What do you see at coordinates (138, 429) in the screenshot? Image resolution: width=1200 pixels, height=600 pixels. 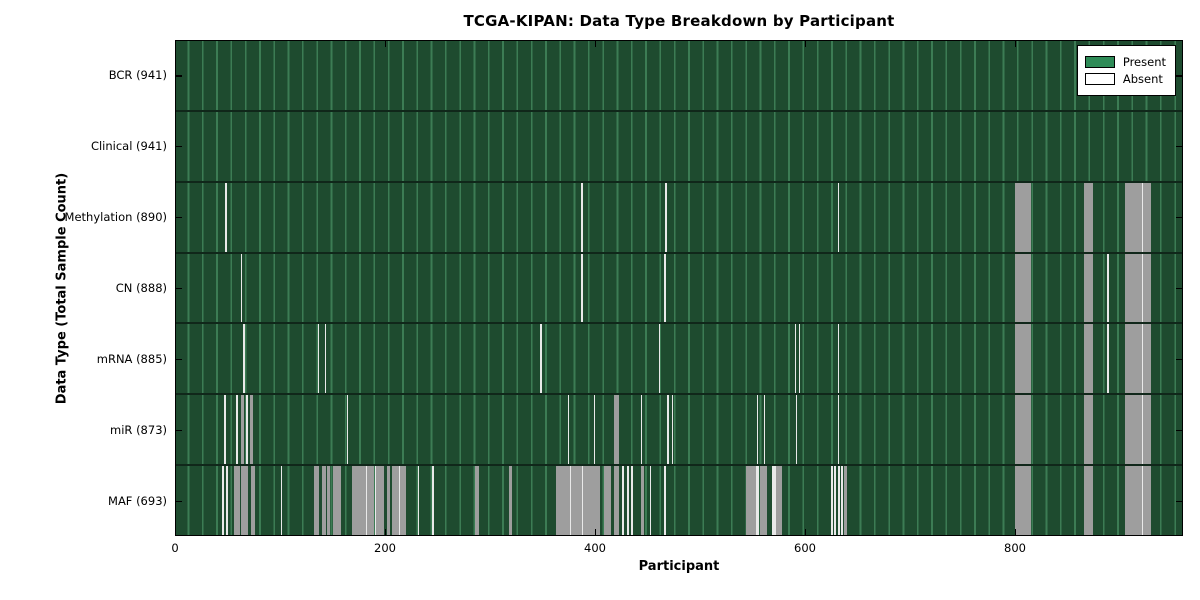 I see `y-tick-label-mir: miR (873)` at bounding box center [138, 429].